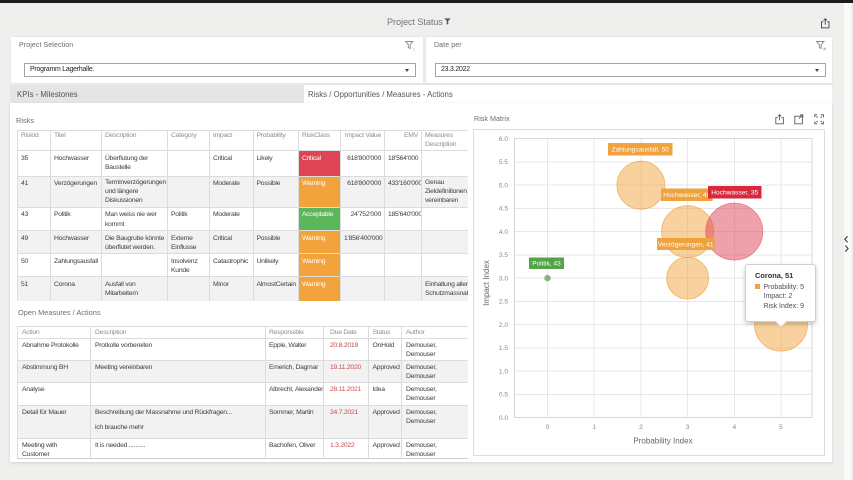  I want to click on svg-text: 4.5, so click(503, 209).